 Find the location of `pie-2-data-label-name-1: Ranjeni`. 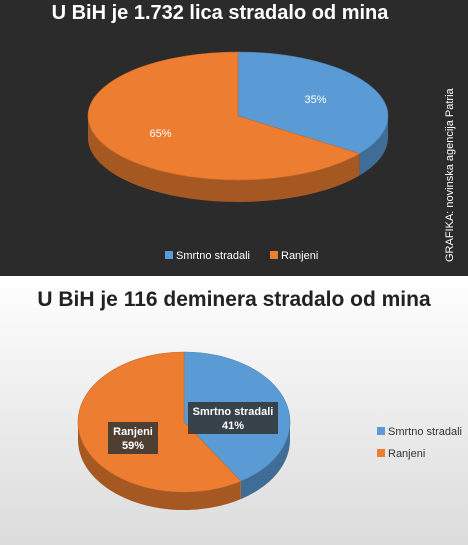

pie-2-data-label-name-1: Ranjeni is located at coordinates (133, 432).